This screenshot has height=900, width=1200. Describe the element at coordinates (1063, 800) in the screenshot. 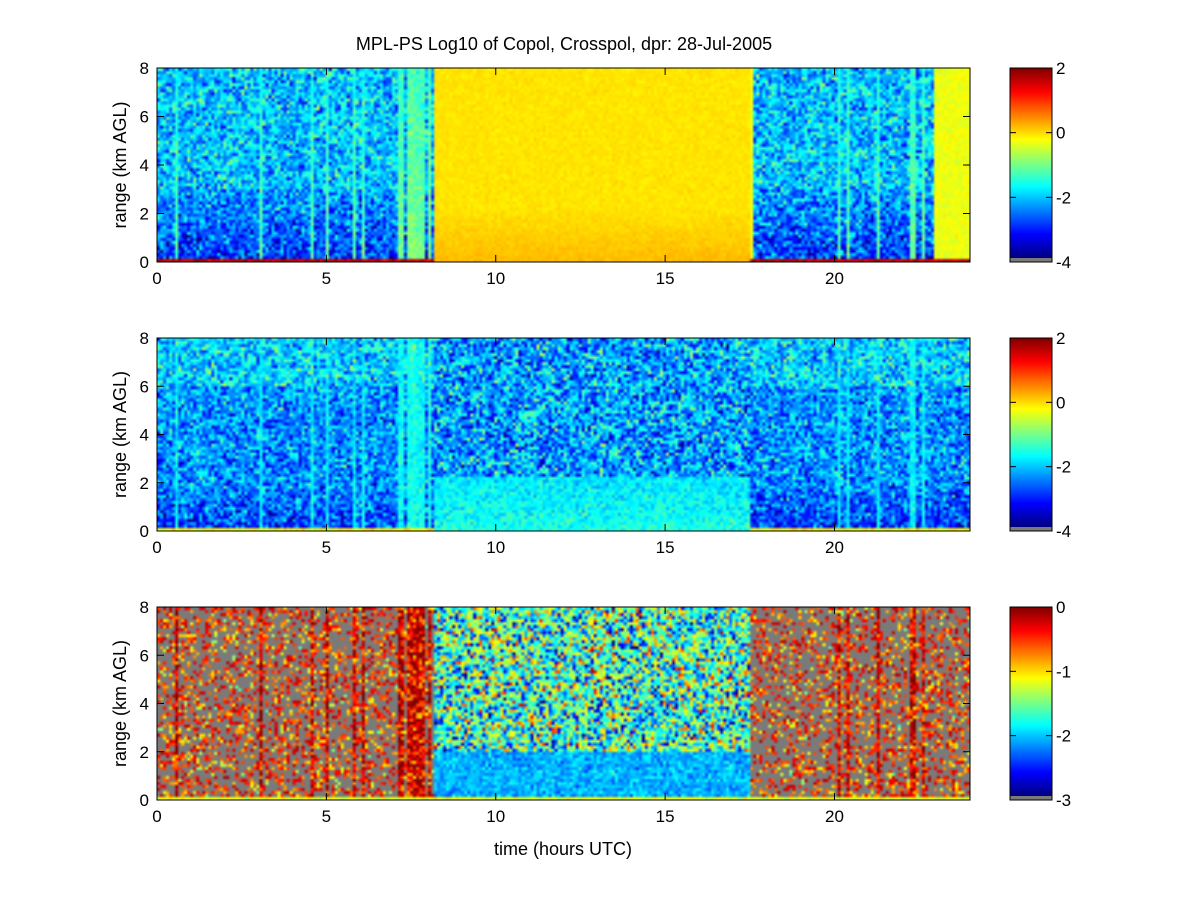

I see `colorbar-tick-label: -3` at that location.